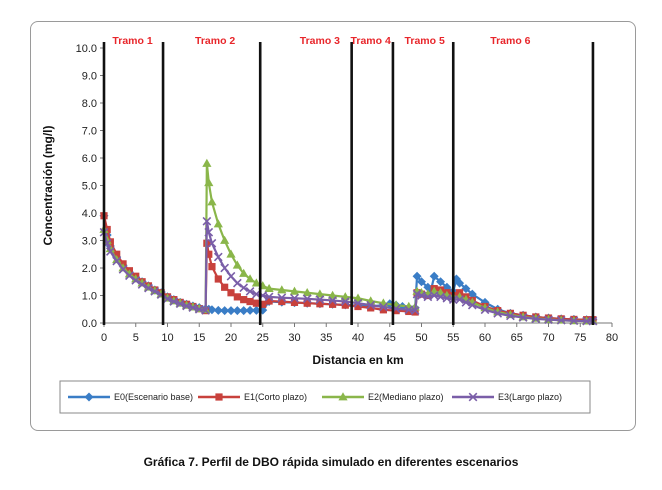 The height and width of the screenshot is (490, 662). What do you see at coordinates (390, 338) in the screenshot?
I see `x-tick-label: 45` at bounding box center [390, 338].